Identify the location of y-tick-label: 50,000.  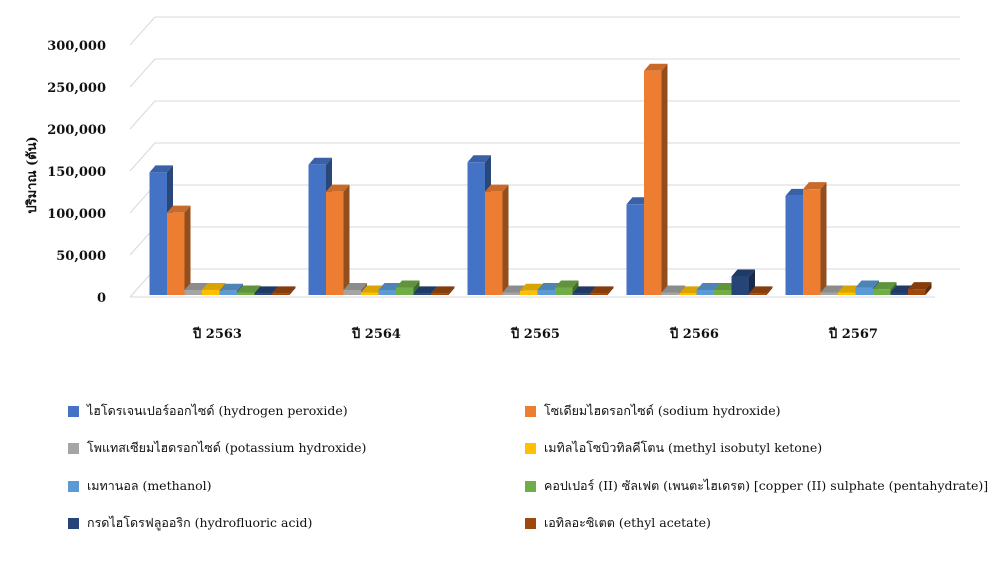
(81, 256).